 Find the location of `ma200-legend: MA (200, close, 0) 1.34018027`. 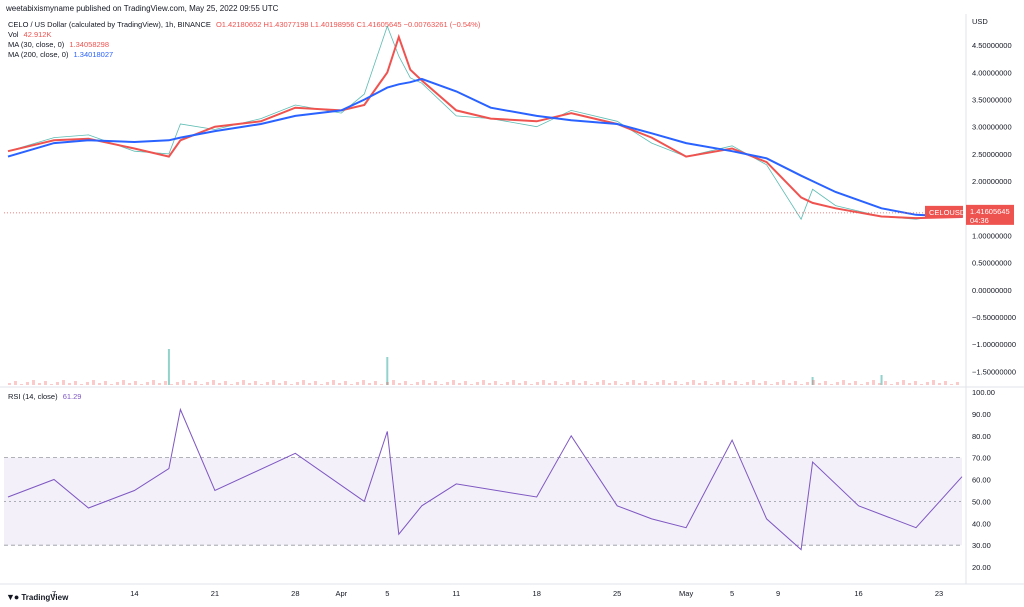

ma200-legend: MA (200, close, 0) 1.34018027 is located at coordinates (60, 55).